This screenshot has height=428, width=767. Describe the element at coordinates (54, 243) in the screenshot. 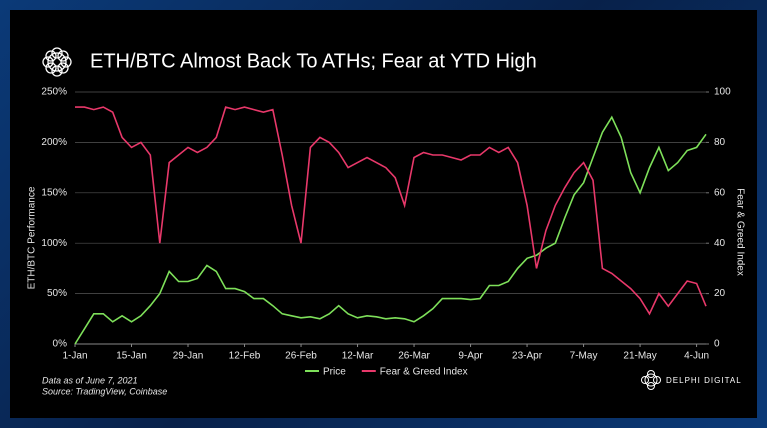

I see `y-tick-label: 100%` at that location.